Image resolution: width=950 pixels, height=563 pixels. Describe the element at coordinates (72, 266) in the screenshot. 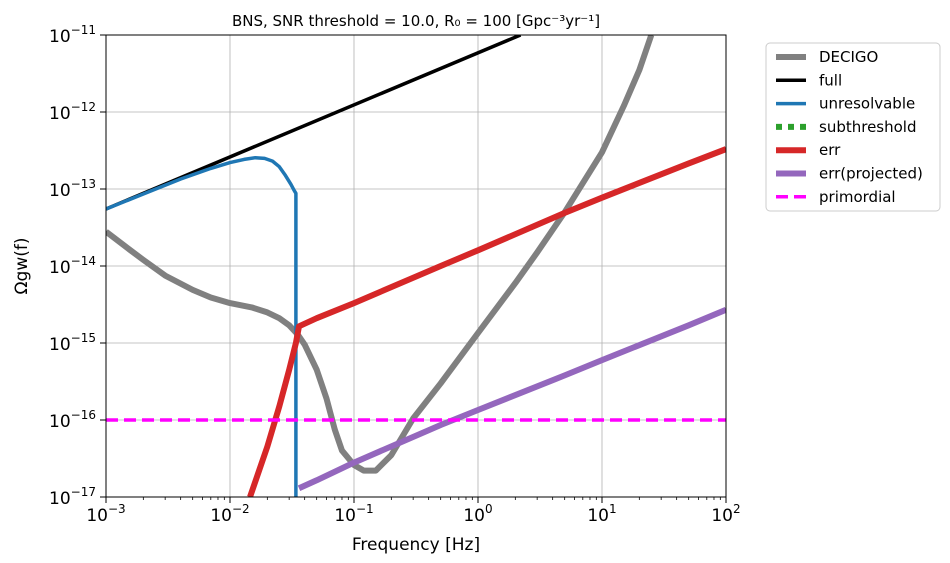

I see `y-tick-label: 10−14` at that location.